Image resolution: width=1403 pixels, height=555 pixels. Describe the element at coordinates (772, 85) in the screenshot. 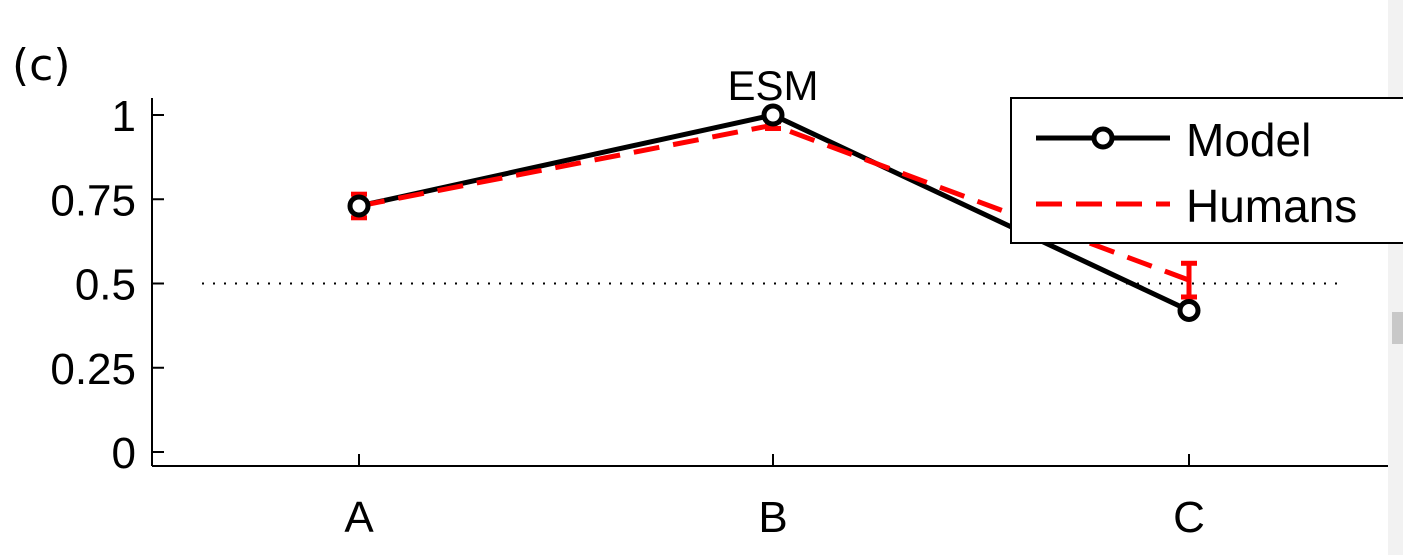

I see `esm-annotation: ESM` at that location.